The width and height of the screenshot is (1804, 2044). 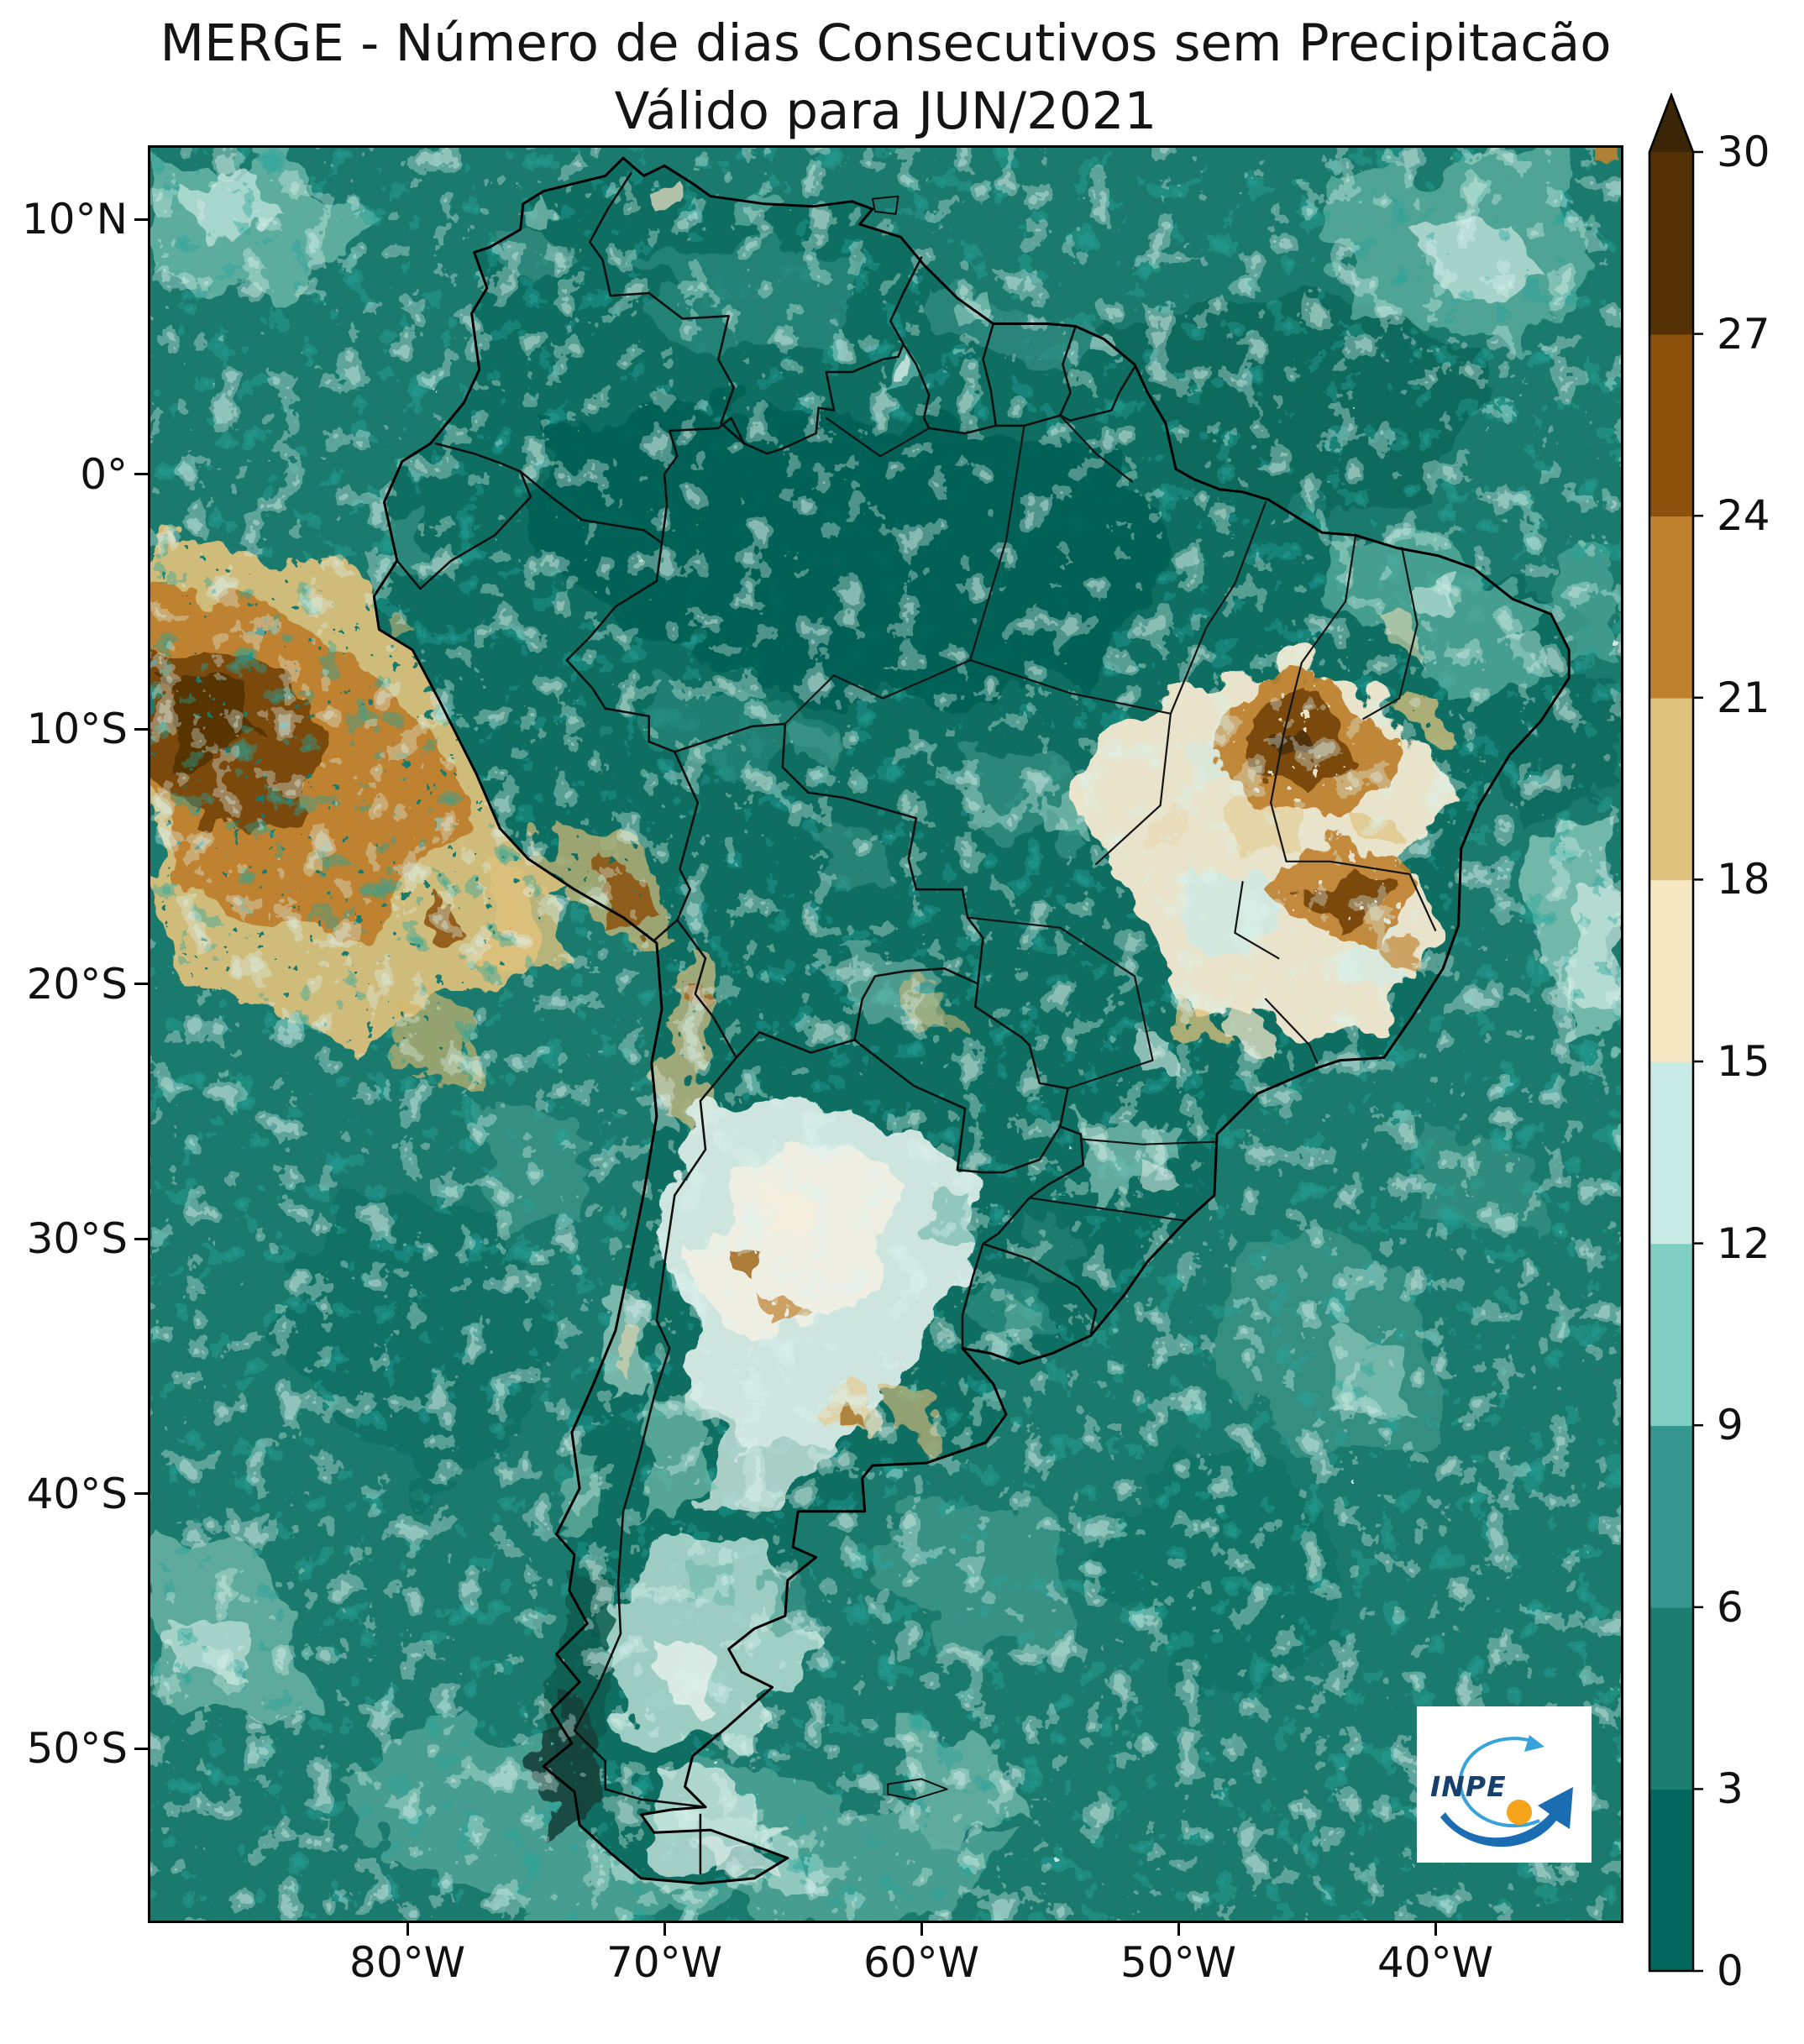 What do you see at coordinates (1435, 1962) in the screenshot?
I see `x-tick-label: 40°W` at bounding box center [1435, 1962].